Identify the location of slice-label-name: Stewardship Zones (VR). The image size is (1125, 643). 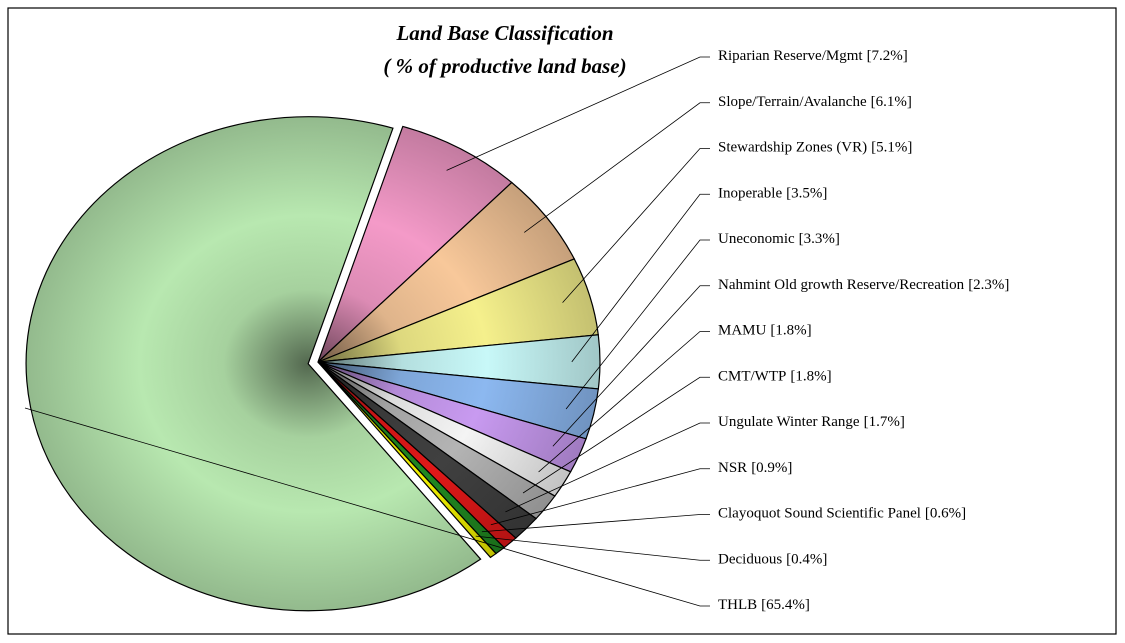
(792, 148).